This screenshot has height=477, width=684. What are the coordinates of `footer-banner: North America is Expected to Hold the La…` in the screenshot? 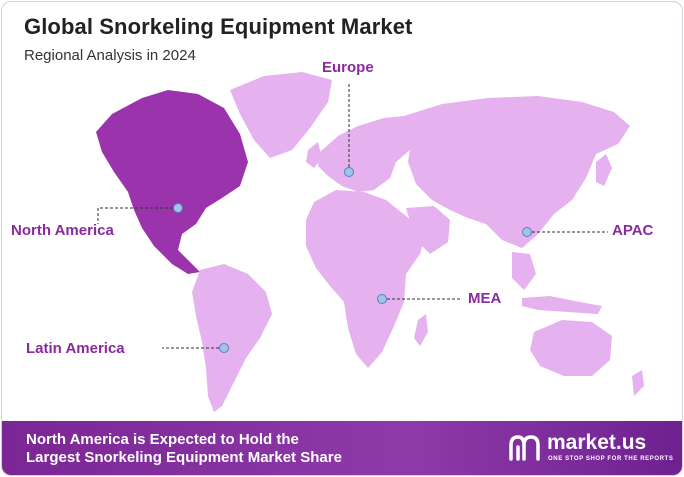 It's located at (342, 448).